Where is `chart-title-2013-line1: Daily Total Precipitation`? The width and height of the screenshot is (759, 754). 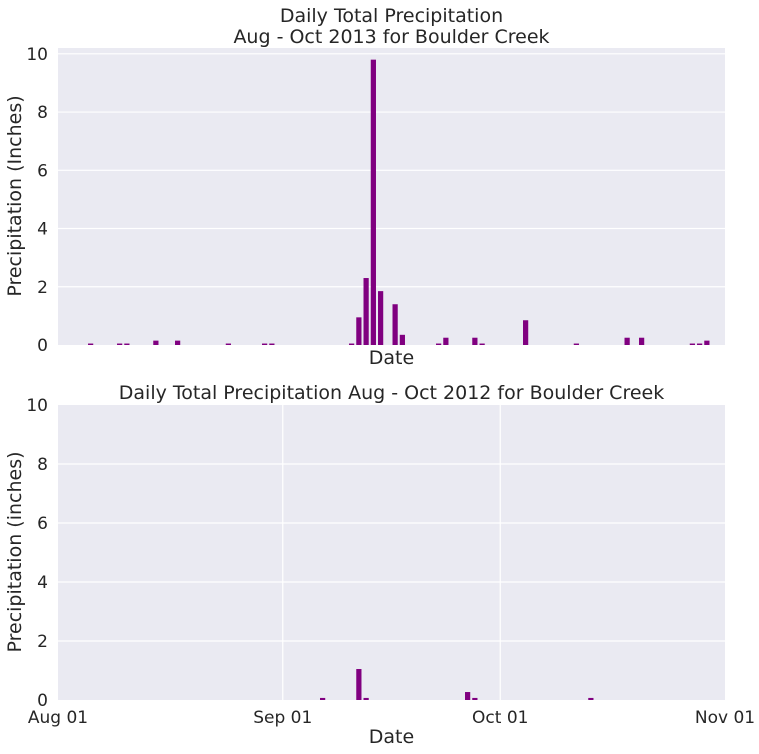
chart-title-2013-line1: Daily Total Precipitation is located at coordinates (391, 16).